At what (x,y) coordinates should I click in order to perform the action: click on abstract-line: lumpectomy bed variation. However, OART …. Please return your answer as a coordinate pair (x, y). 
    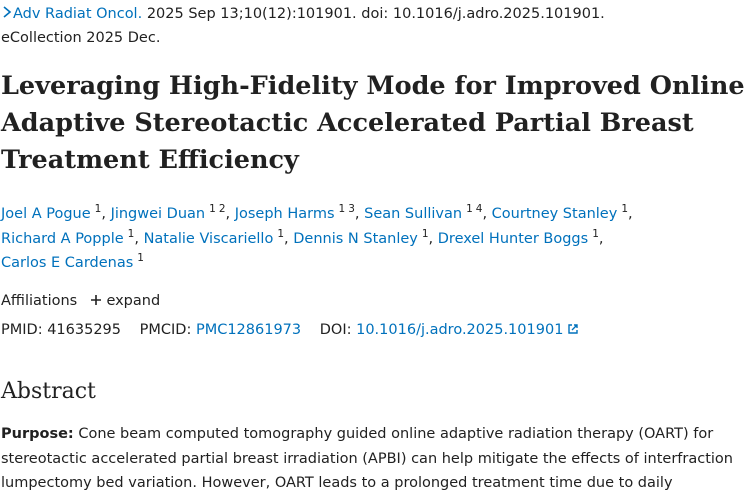
    Looking at the image, I should click on (367, 483).